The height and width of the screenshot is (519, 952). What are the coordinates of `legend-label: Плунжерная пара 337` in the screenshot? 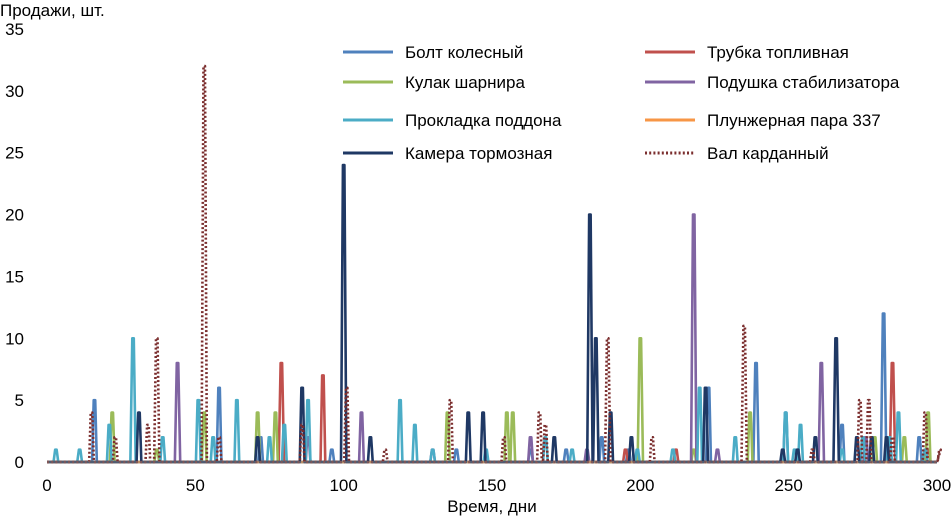 It's located at (794, 120).